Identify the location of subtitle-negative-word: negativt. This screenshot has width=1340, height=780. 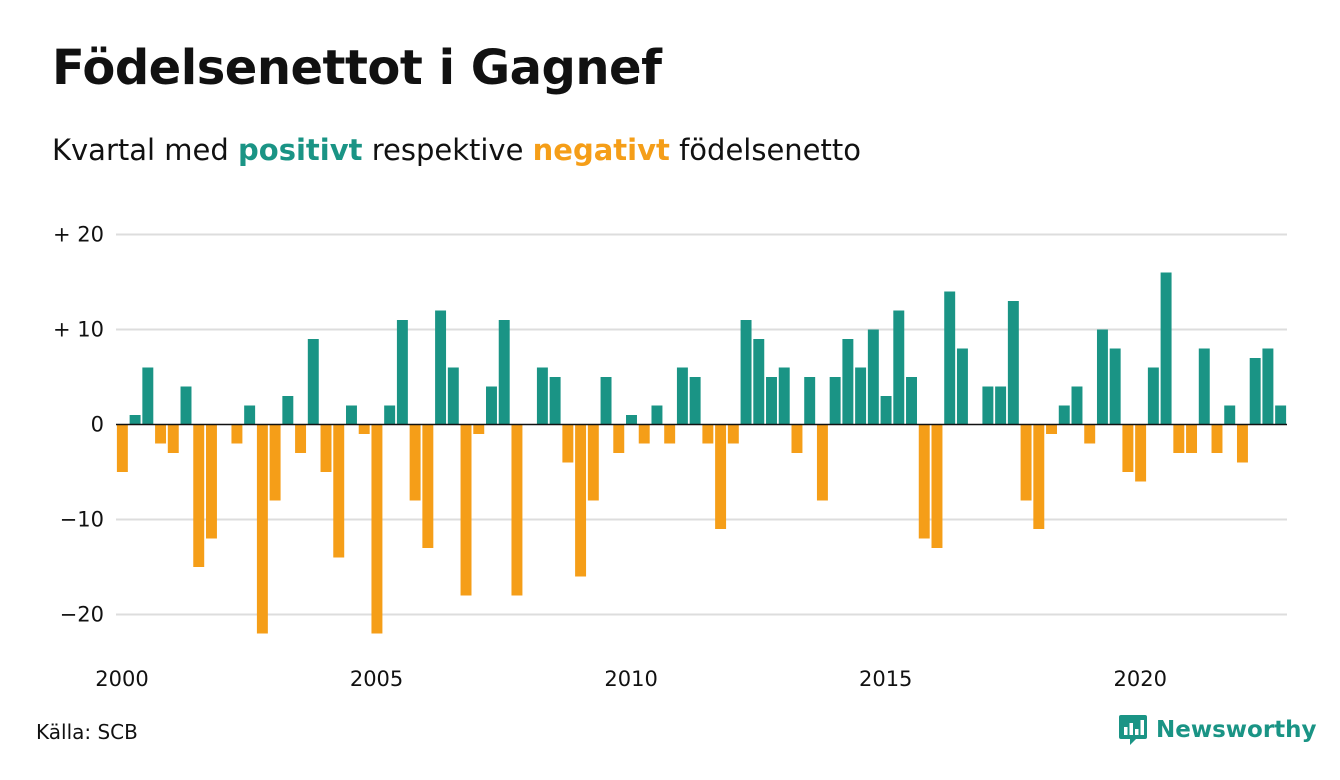
(601, 150).